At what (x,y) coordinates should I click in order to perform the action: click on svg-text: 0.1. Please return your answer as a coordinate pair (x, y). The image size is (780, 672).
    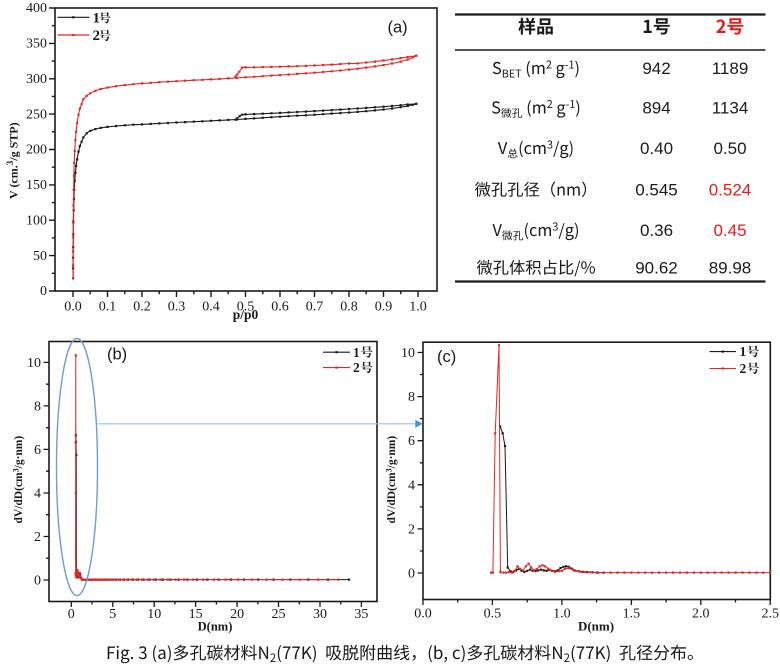
    Looking at the image, I should click on (108, 307).